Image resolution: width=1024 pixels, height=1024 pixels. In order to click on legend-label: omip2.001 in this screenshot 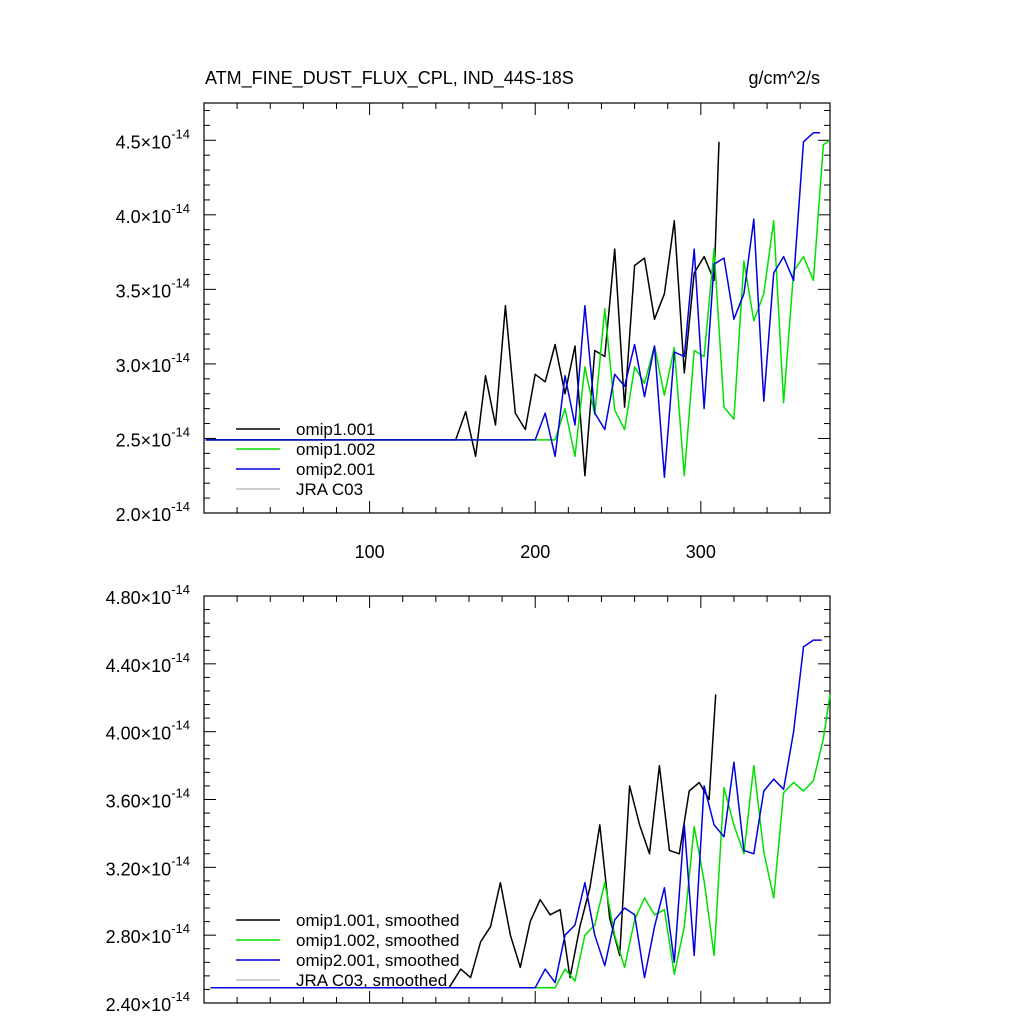, I will do `click(335, 469)`.